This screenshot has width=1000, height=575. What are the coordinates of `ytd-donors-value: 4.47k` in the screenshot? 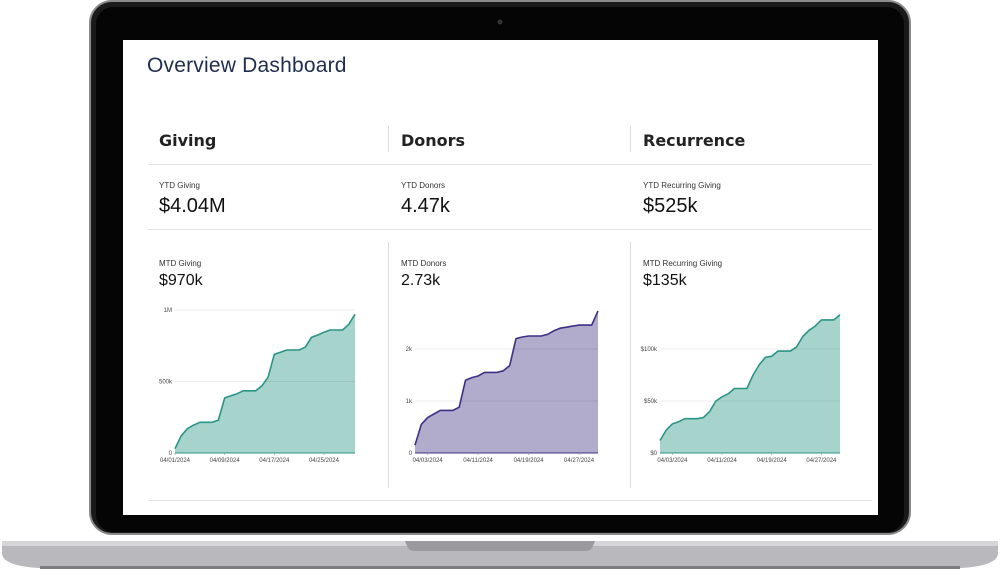 It's located at (425, 206).